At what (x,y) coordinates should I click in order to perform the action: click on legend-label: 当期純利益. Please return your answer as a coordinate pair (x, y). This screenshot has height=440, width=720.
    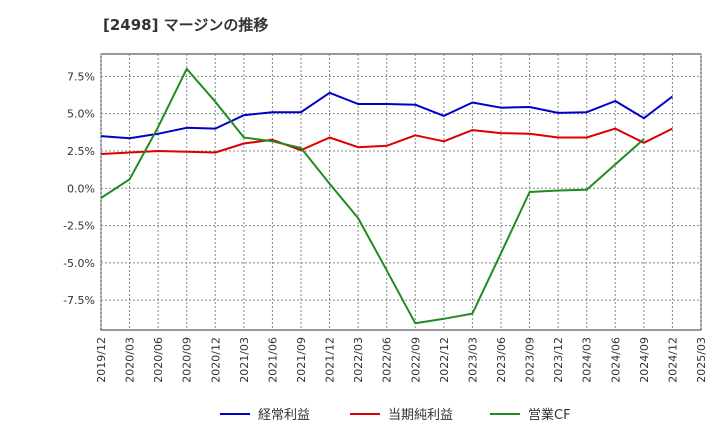
    Looking at the image, I should click on (420, 415).